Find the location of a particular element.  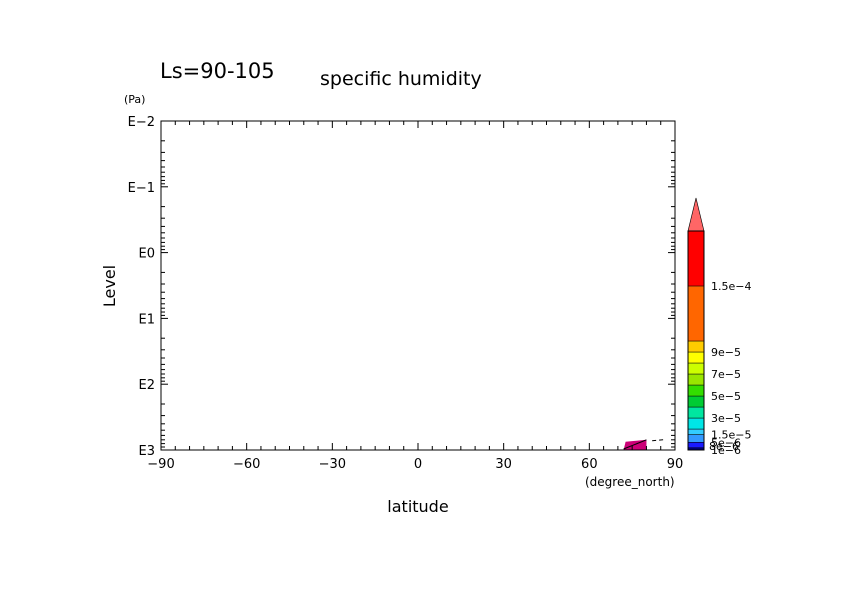

x-tick-label: 90 is located at coordinates (675, 464).